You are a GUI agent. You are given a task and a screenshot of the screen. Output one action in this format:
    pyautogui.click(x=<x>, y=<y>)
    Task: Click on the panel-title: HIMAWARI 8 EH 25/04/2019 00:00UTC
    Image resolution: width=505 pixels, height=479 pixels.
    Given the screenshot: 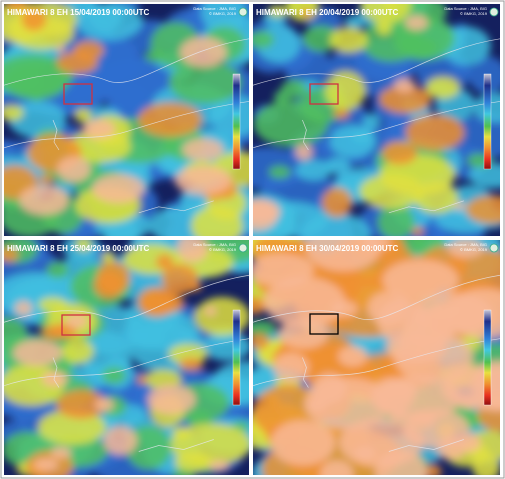 What is the action you would take?
    pyautogui.click(x=78, y=248)
    